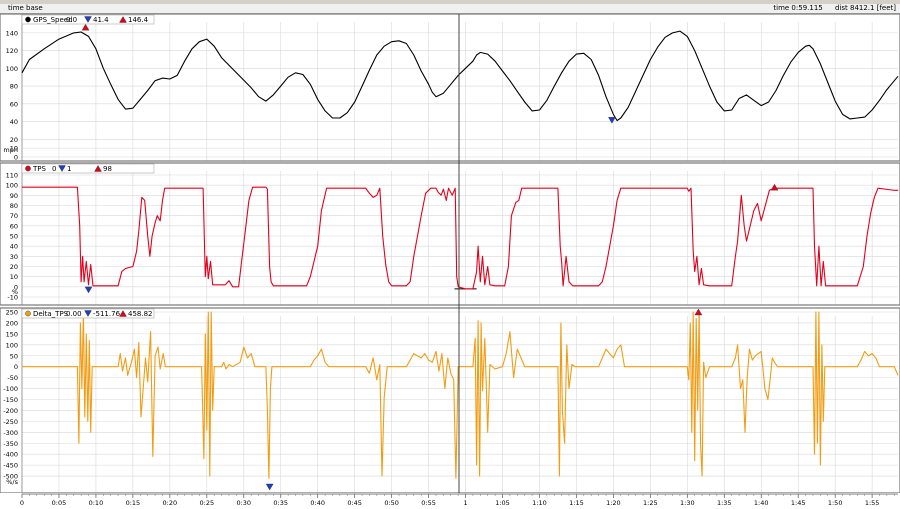  I want to click on y-tick-label: -200, so click(10, 411).